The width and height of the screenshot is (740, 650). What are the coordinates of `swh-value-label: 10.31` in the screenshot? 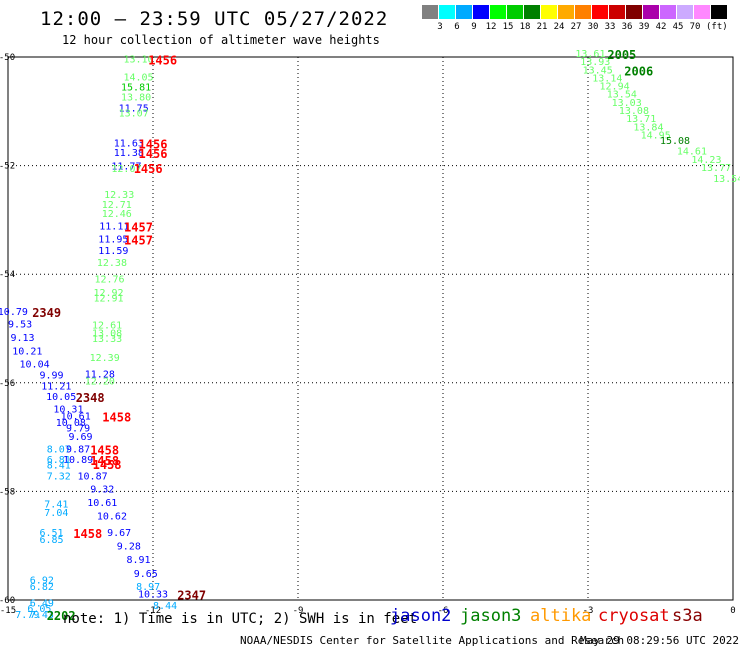 It's located at (68, 410).